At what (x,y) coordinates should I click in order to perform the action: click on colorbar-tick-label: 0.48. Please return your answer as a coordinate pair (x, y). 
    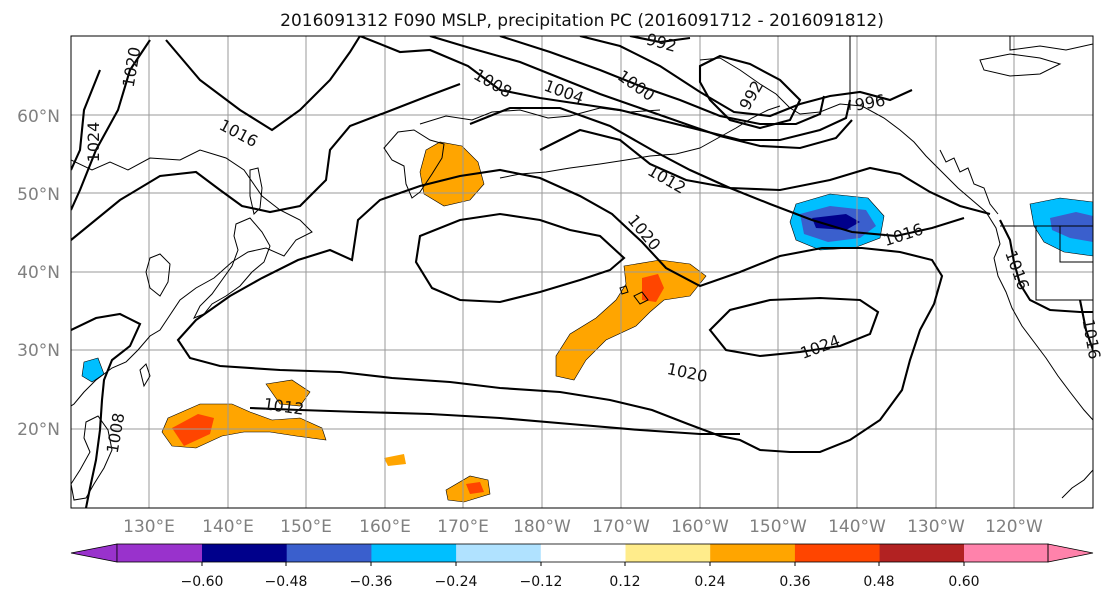
    Looking at the image, I should click on (878, 582).